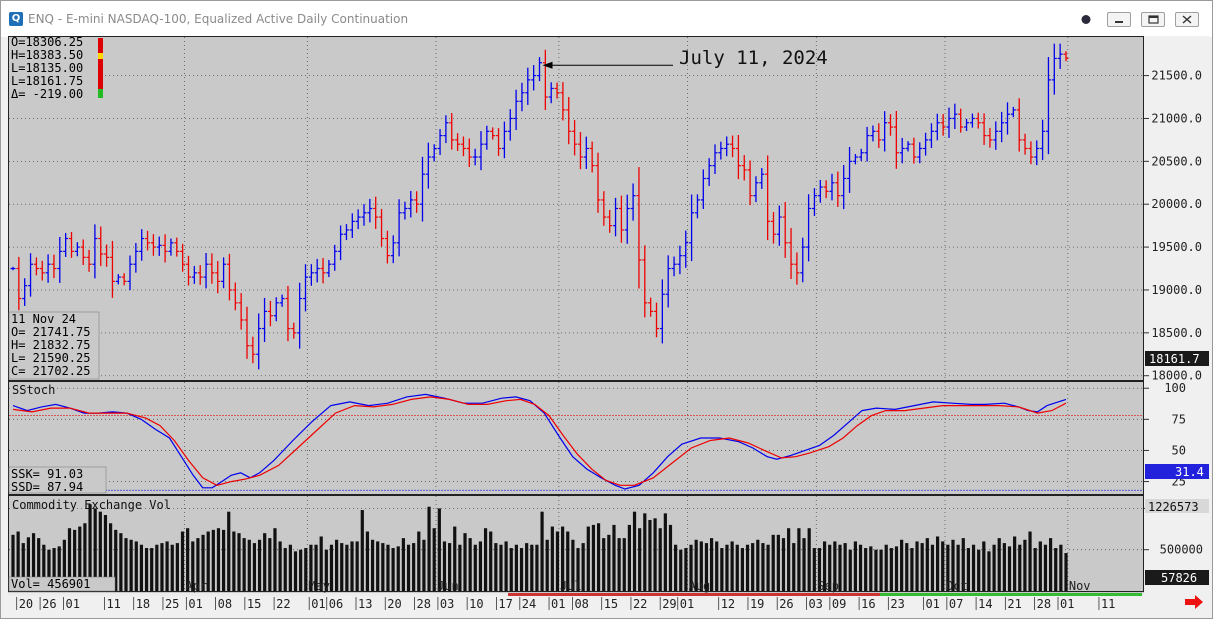 The height and width of the screenshot is (619, 1213). Describe the element at coordinates (558, 604) in the screenshot. I see `day-label: 01` at that location.